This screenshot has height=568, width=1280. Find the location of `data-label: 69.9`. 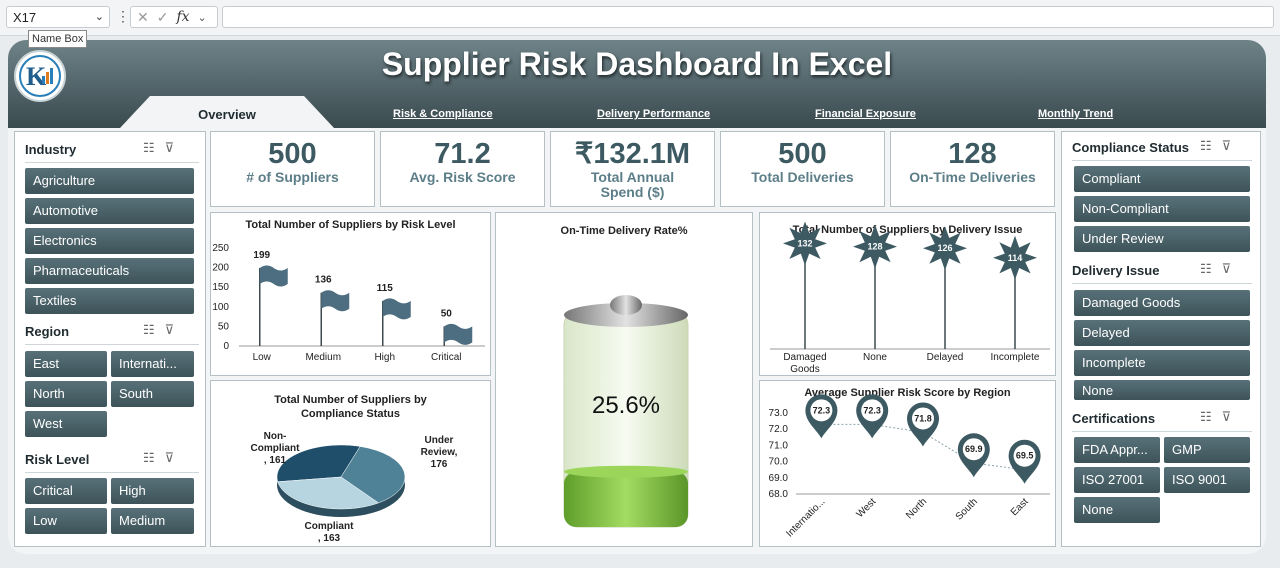

data-label: 69.9 is located at coordinates (974, 449).